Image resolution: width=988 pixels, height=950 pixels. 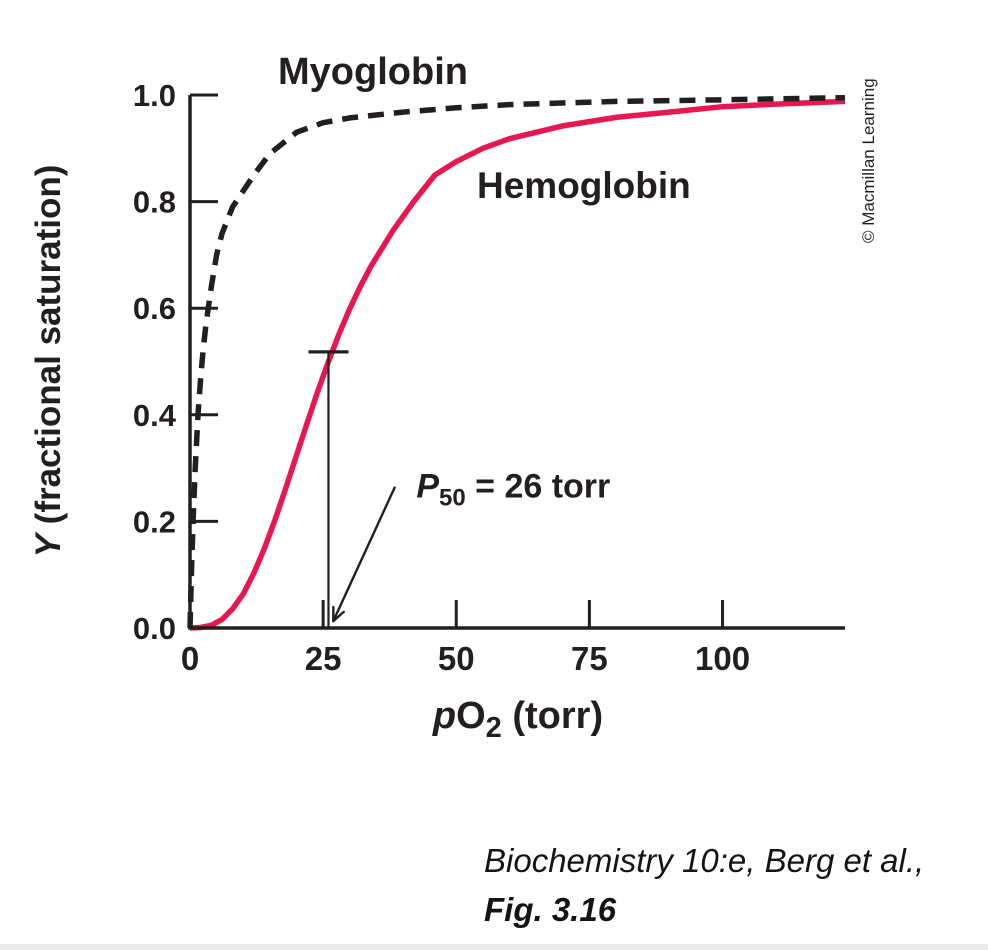 What do you see at coordinates (154, 521) in the screenshot?
I see `y-tick-label: 0.2` at bounding box center [154, 521].